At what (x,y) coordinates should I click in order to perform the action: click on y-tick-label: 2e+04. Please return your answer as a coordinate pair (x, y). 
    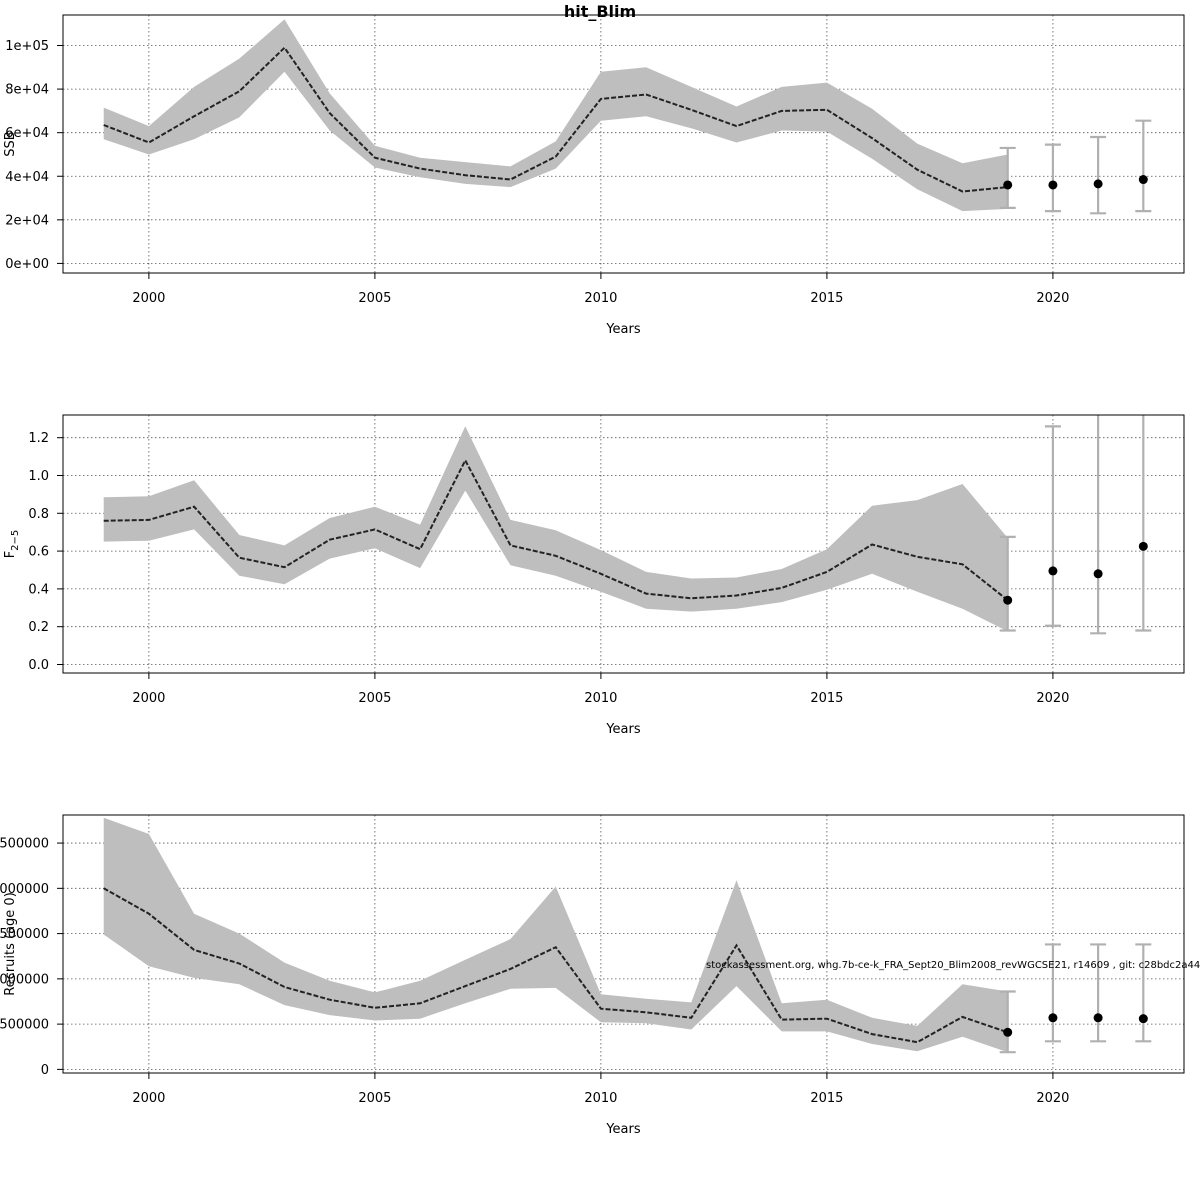
    Looking at the image, I should click on (27, 220).